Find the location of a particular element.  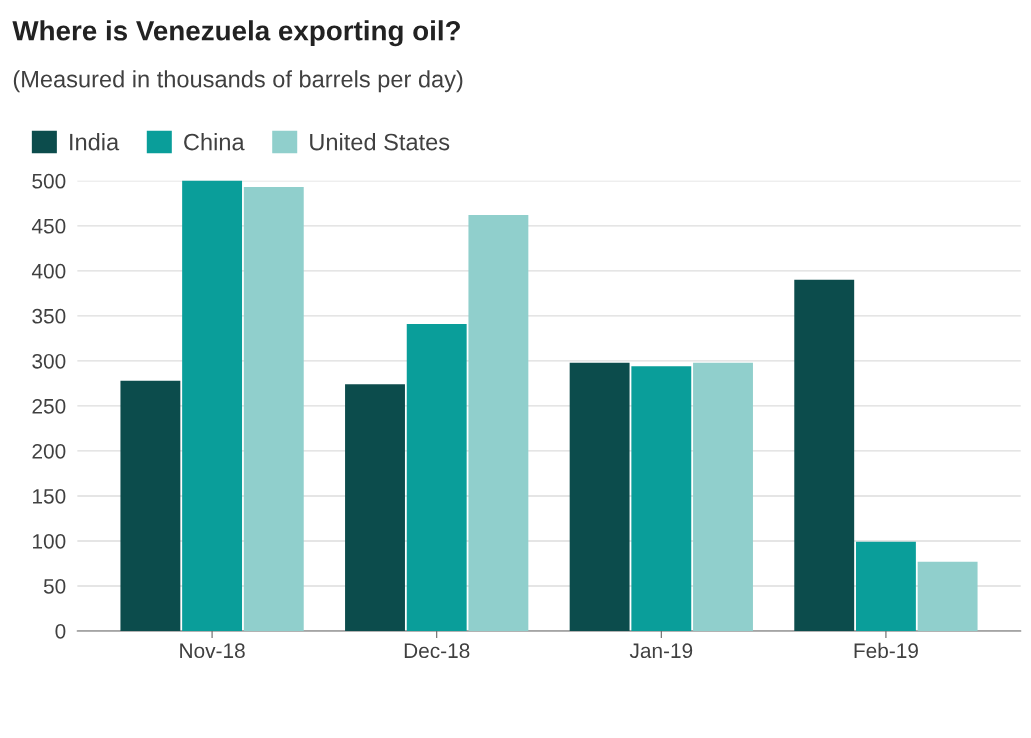

y-tick-label: 300 is located at coordinates (49, 361).